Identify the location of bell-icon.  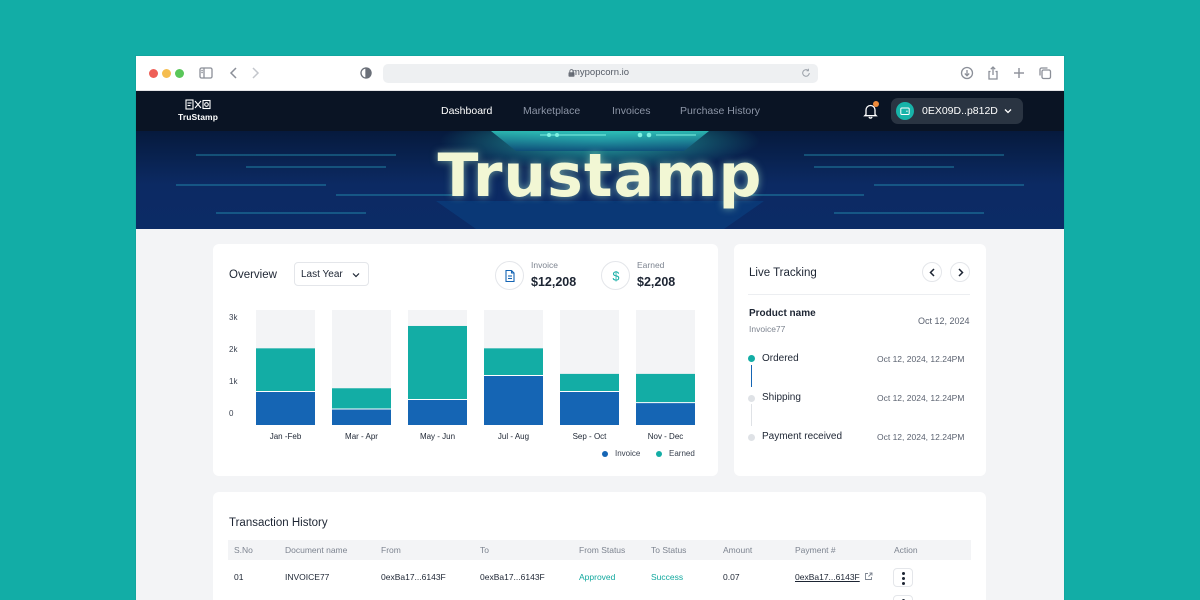
(870, 111).